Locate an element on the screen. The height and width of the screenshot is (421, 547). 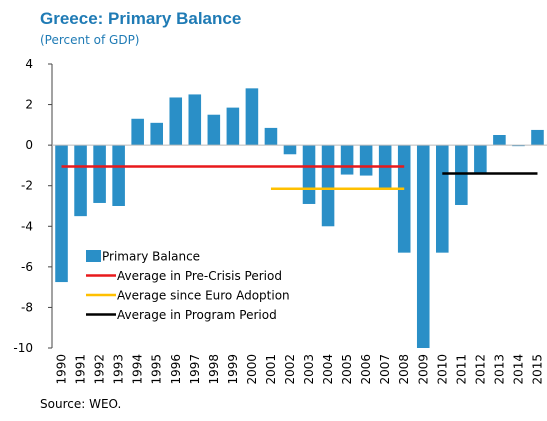
x-tick-label: 1995 is located at coordinates (157, 369).